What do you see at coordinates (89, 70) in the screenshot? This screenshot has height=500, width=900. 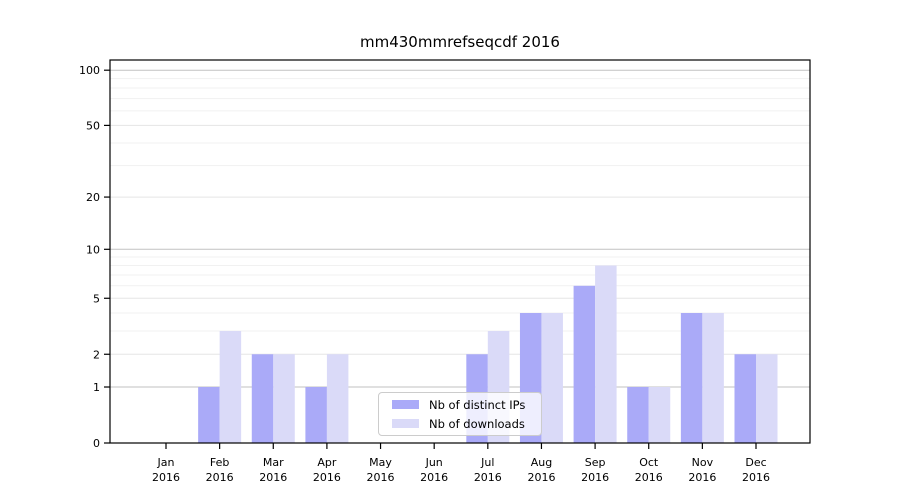 I see `y-tick-label: 100` at bounding box center [89, 70].